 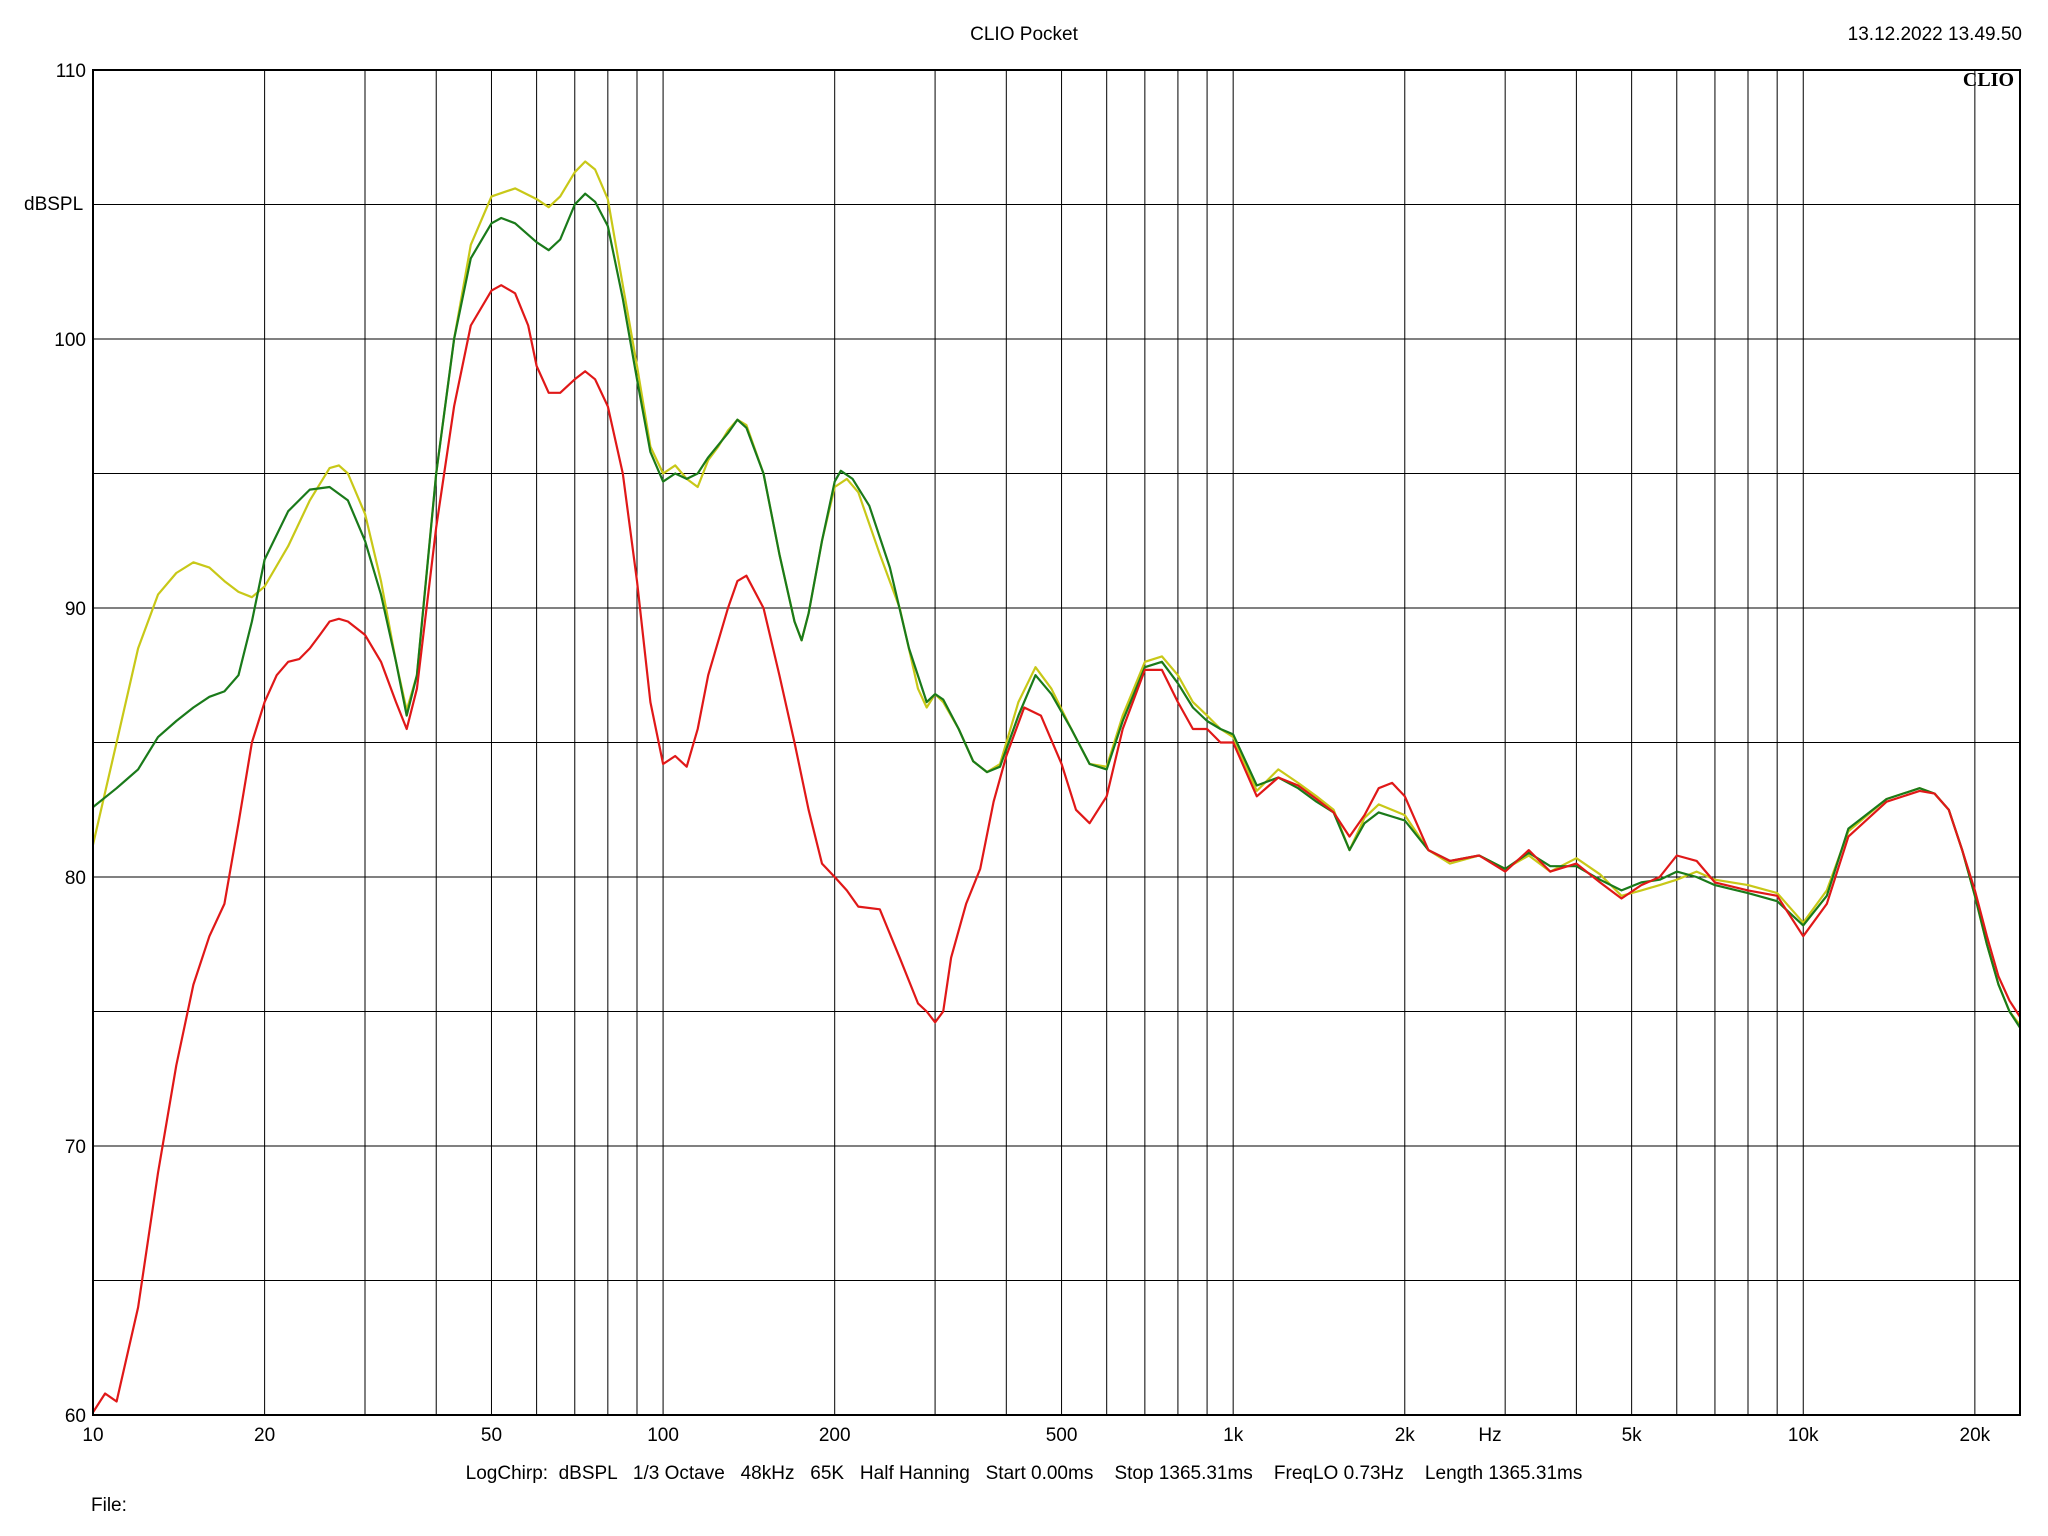 I want to click on x-tick-labels: 10 20 50 100 200 500 1k 2k 5k 10k 20k, so click(x=1036, y=1435).